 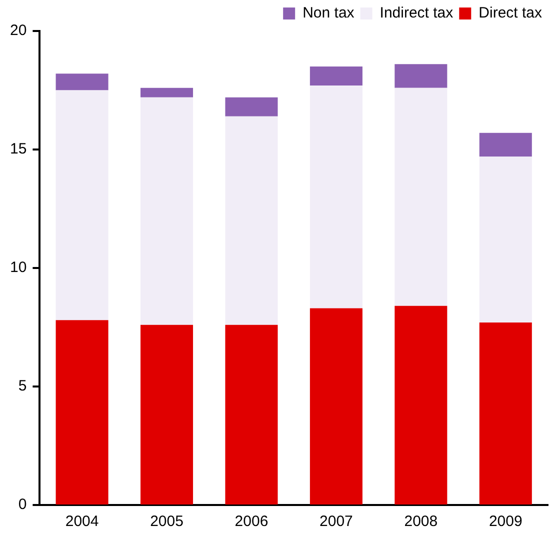 What do you see at coordinates (18, 267) in the screenshot?
I see `y-tick-label: 10` at bounding box center [18, 267].